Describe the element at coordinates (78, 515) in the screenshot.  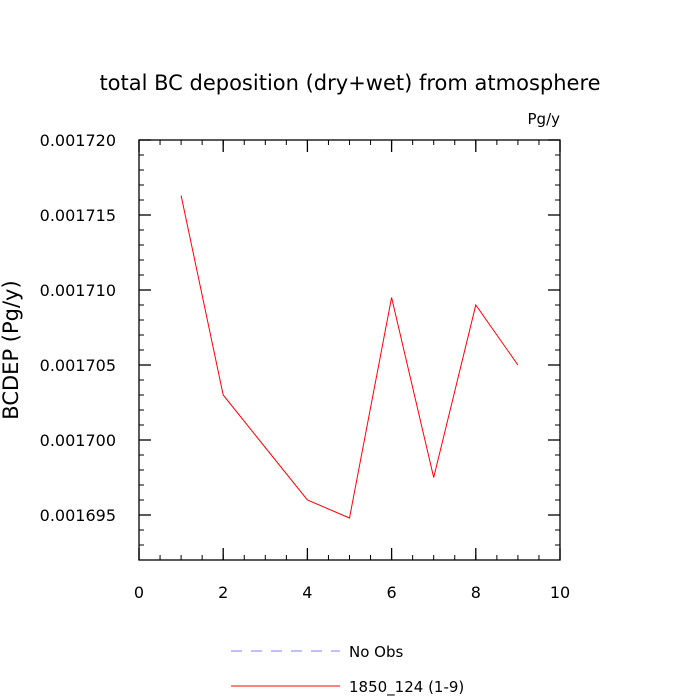
I see `y-tick-label: 0.001695` at that location.